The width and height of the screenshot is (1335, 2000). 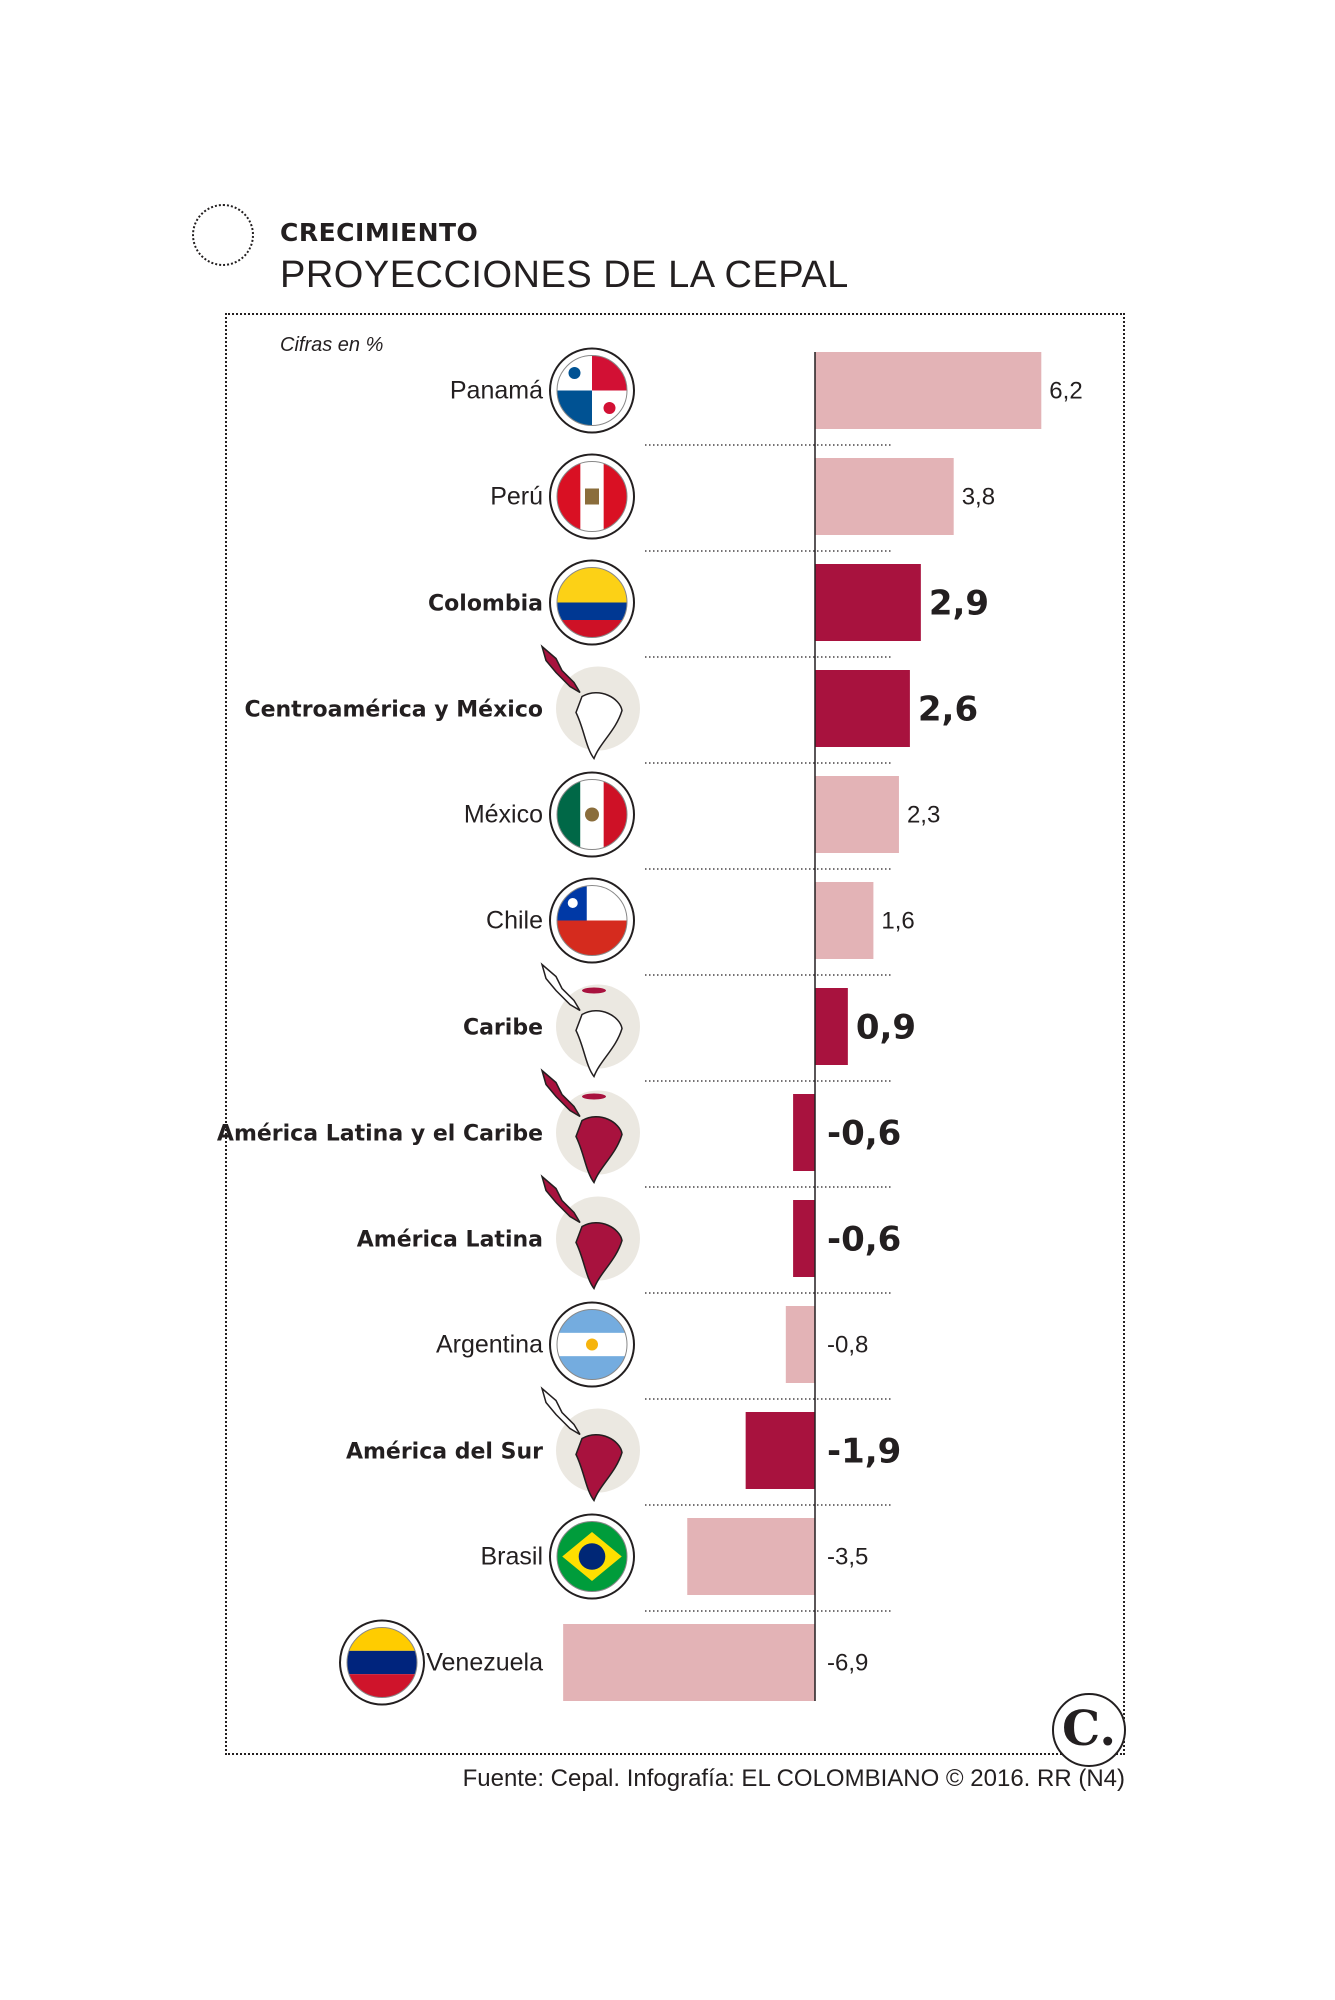 I want to click on argentina-flag-icon, so click(x=592, y=1344).